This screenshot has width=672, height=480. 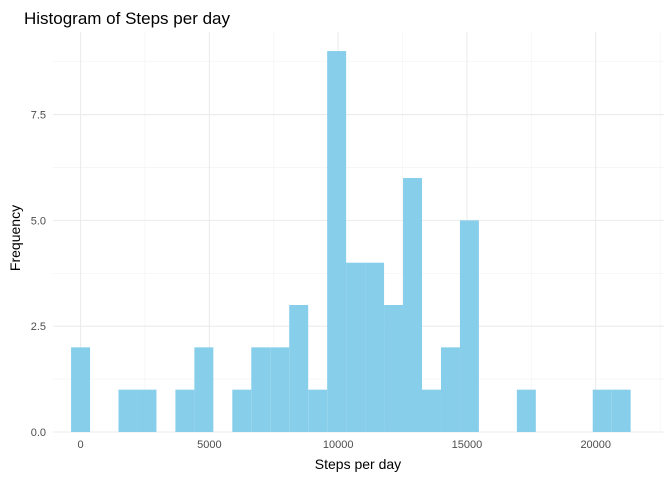 What do you see at coordinates (38, 274) in the screenshot?
I see `y-axis-ticks: 0.0 2.5 5.0 7.5` at bounding box center [38, 274].